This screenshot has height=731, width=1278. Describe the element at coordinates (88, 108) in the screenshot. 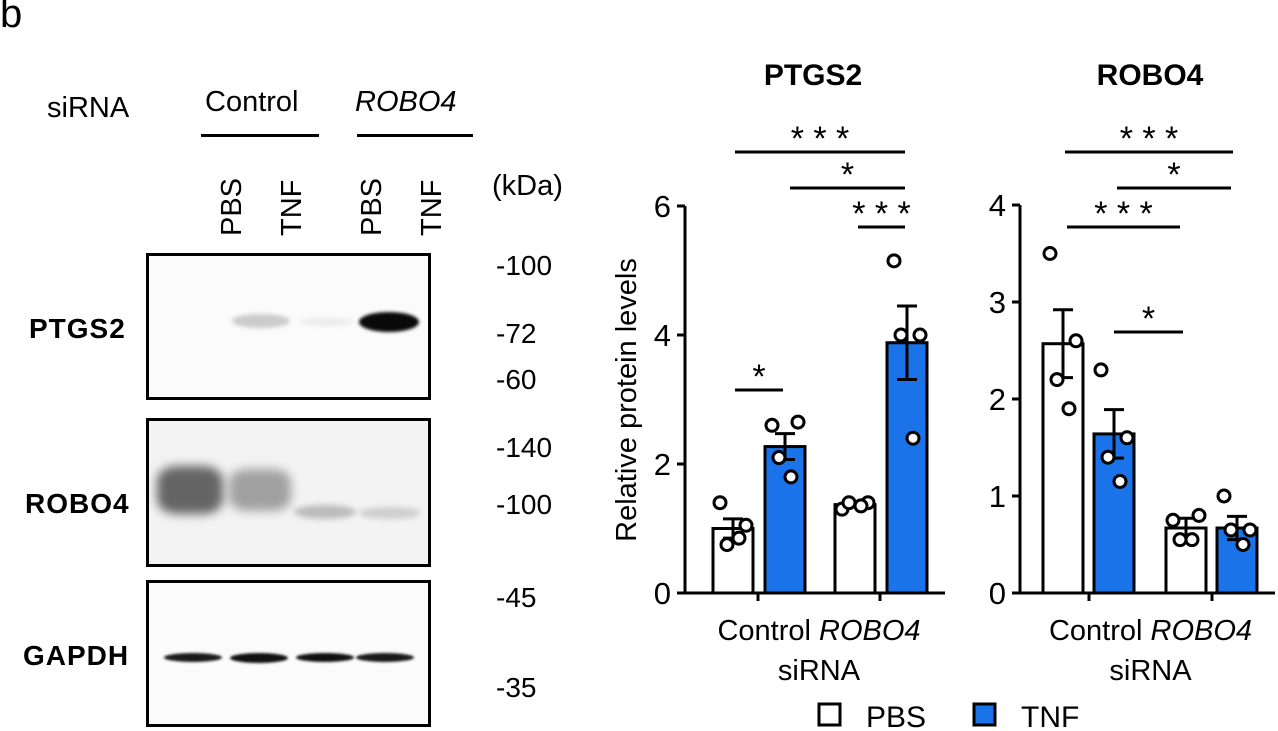

I see `sirna-label: siRNA` at that location.